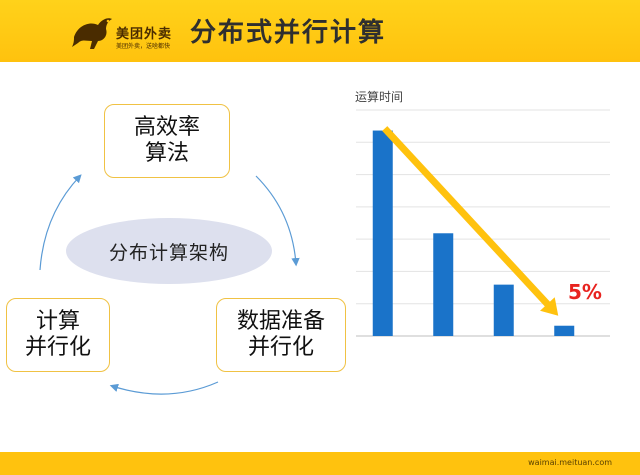 The width and height of the screenshot is (640, 475). Describe the element at coordinates (277, 221) in the screenshot. I see `flow-arrow-right` at that location.